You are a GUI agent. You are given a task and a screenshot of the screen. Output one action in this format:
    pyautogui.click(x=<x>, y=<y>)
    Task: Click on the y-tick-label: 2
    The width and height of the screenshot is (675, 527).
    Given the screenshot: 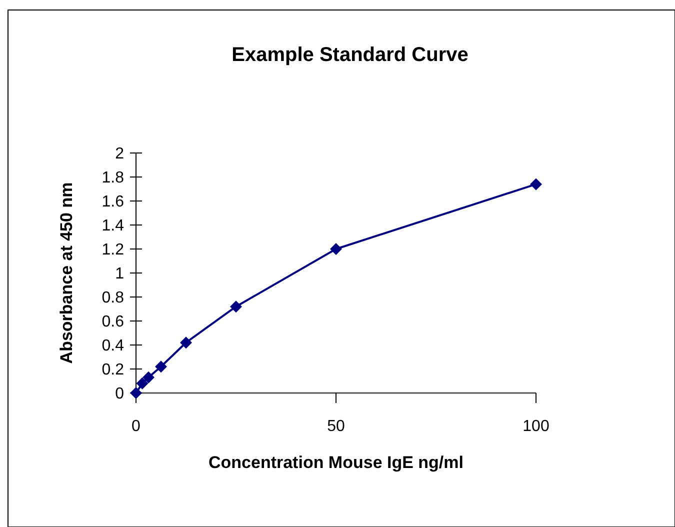 What is the action you would take?
    pyautogui.click(x=119, y=154)
    